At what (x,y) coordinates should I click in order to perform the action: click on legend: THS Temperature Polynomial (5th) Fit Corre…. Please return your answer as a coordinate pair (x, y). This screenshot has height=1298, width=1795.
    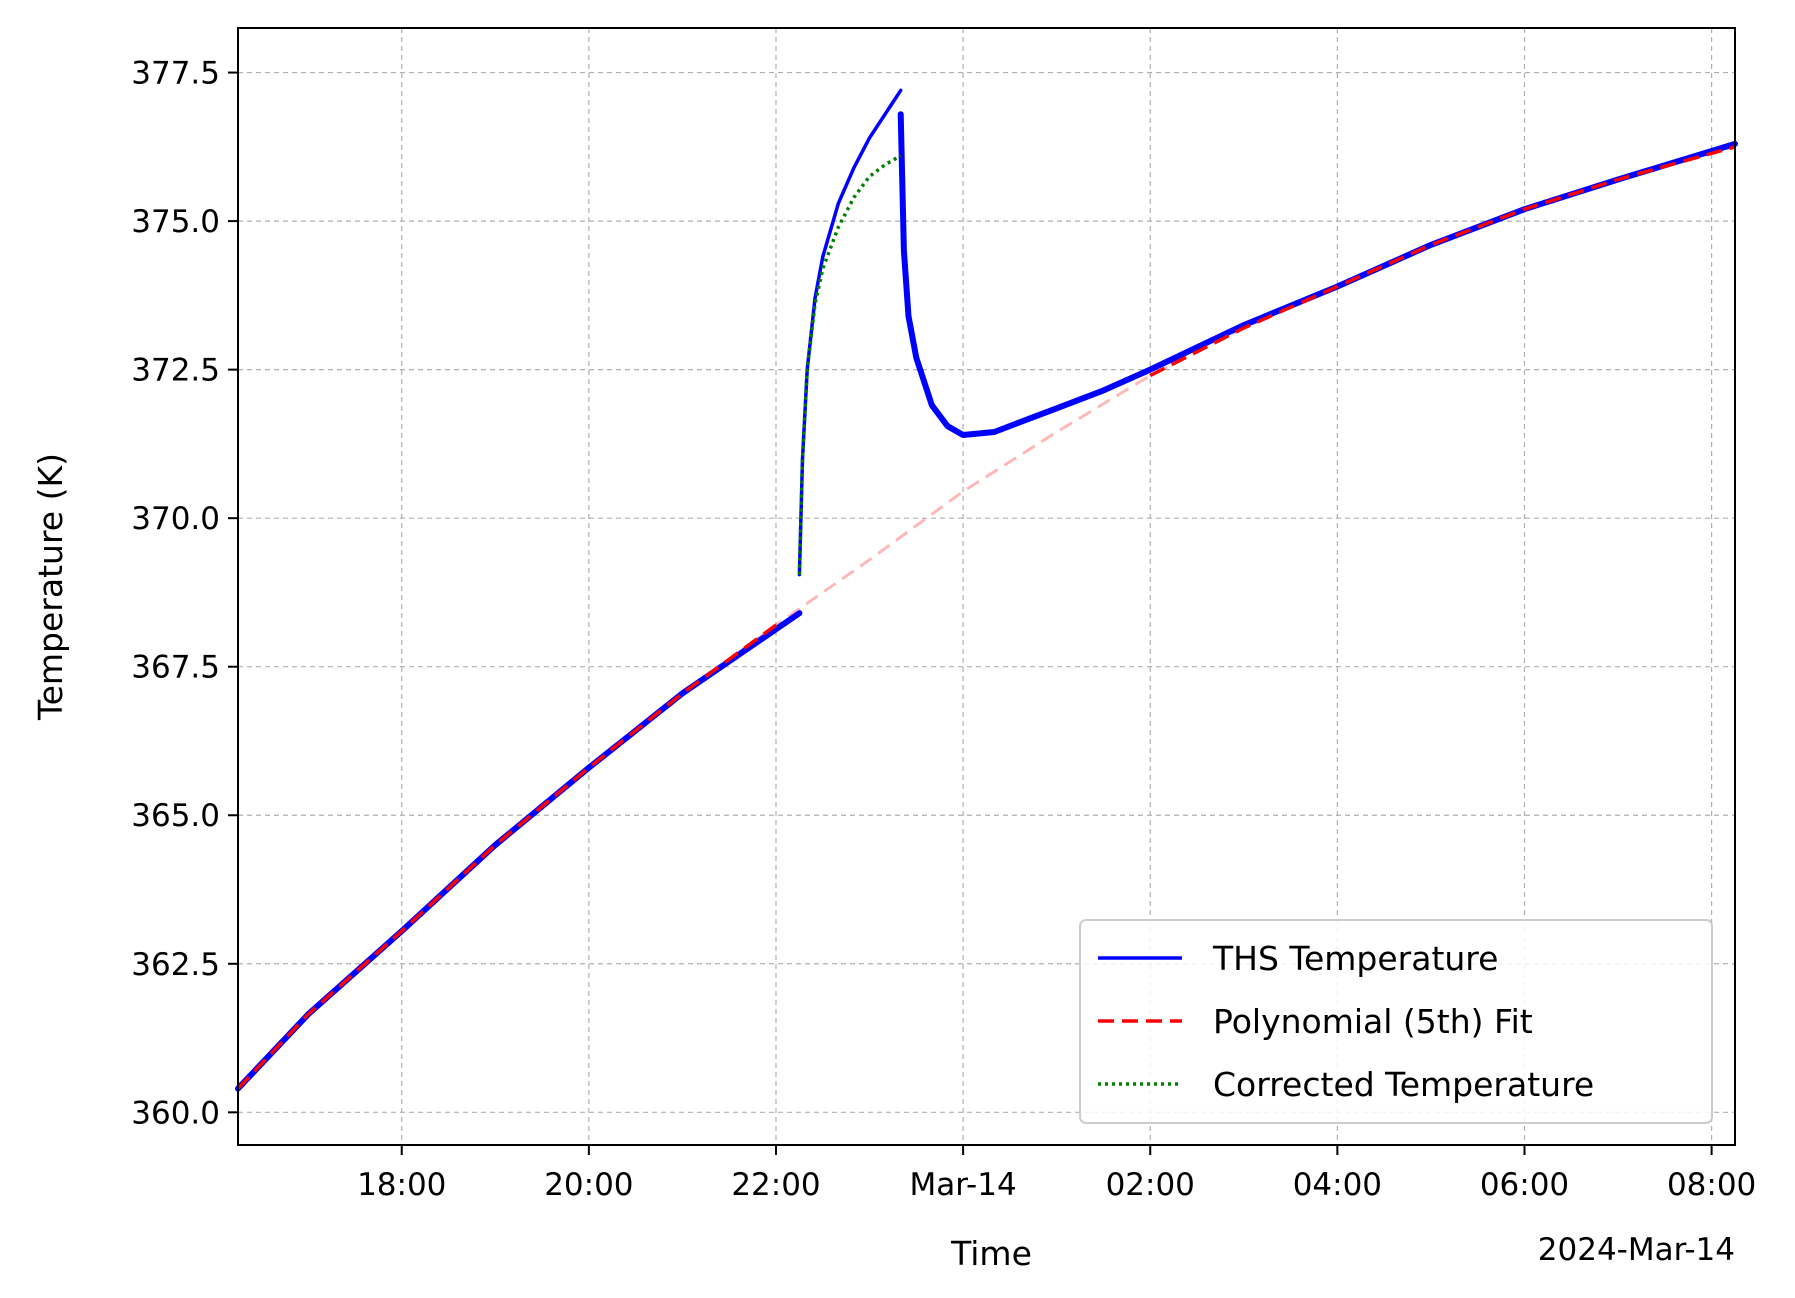
    Looking at the image, I should click on (1396, 1021).